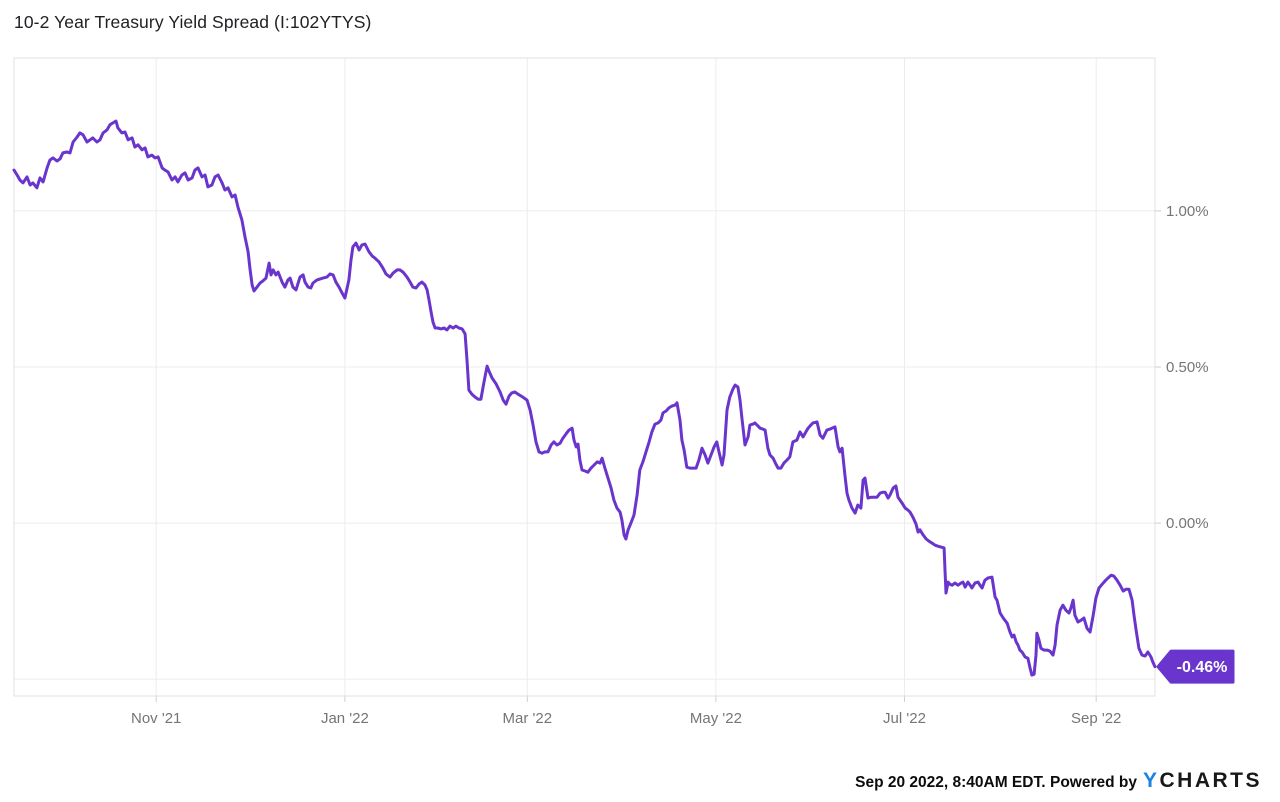 This screenshot has height=802, width=1280. I want to click on timestamp: Sep 20 2022, 8:40AM EDT., so click(950, 782).